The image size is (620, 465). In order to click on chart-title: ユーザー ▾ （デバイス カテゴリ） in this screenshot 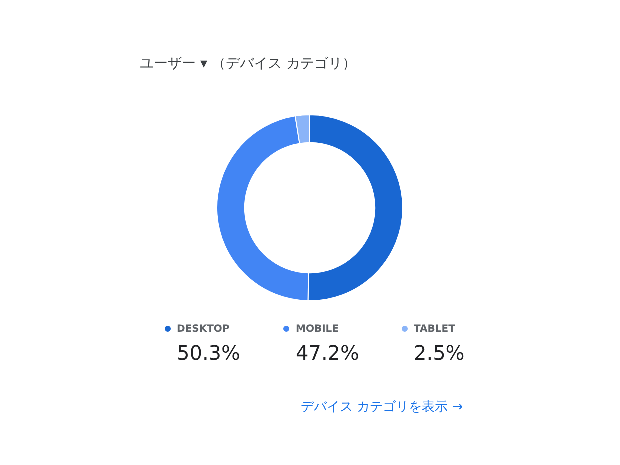, I will do `click(248, 64)`.